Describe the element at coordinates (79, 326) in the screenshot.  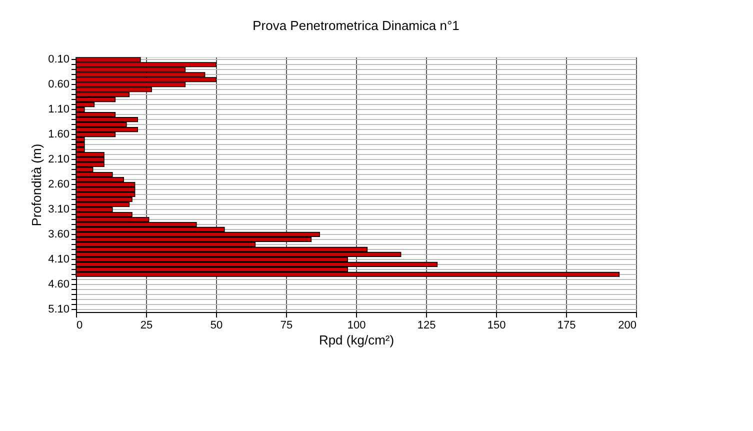
I see `x-tick-label: 0` at that location.